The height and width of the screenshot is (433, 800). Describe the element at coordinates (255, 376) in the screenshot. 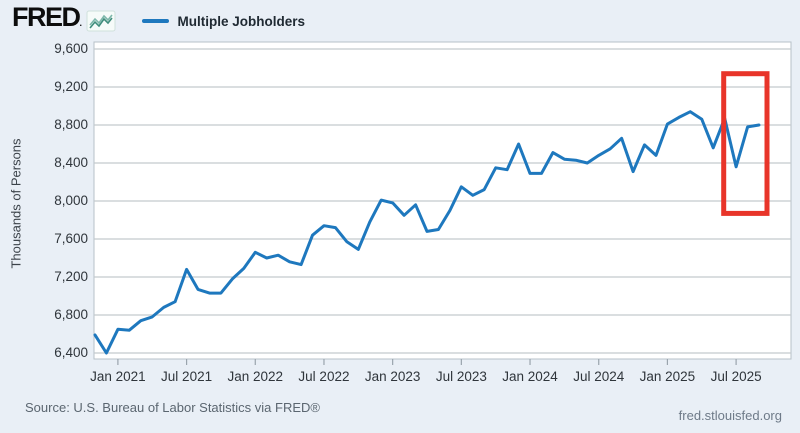

I see `x-tick-label: Jan 2022` at that location.